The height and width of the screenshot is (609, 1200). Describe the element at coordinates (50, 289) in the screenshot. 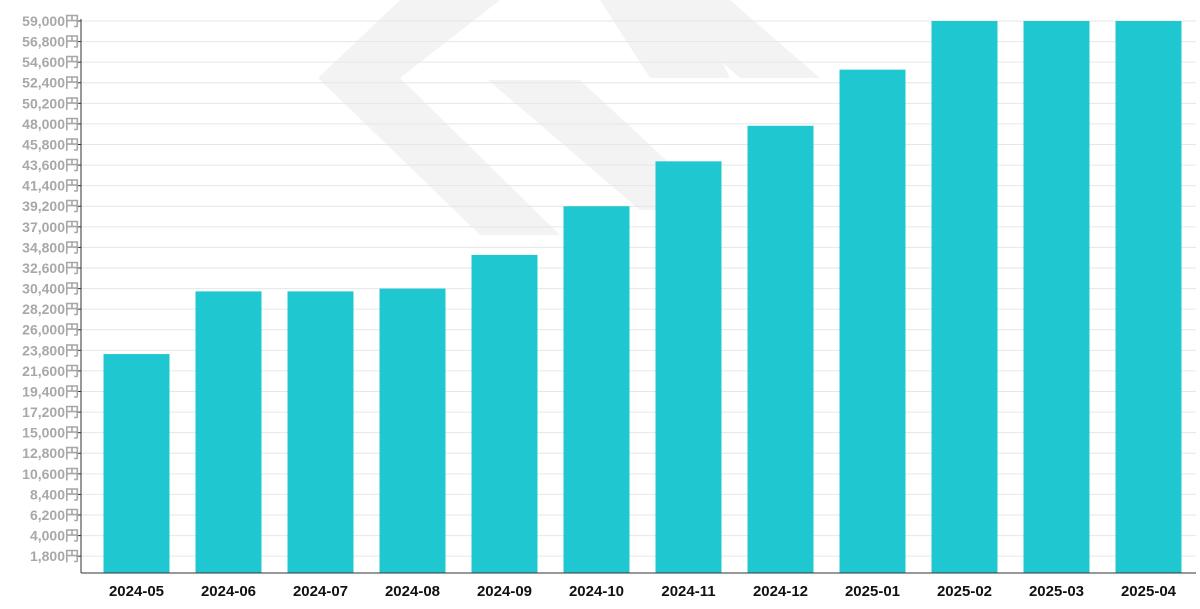

I see `y-tick-label: 30,400円` at that location.